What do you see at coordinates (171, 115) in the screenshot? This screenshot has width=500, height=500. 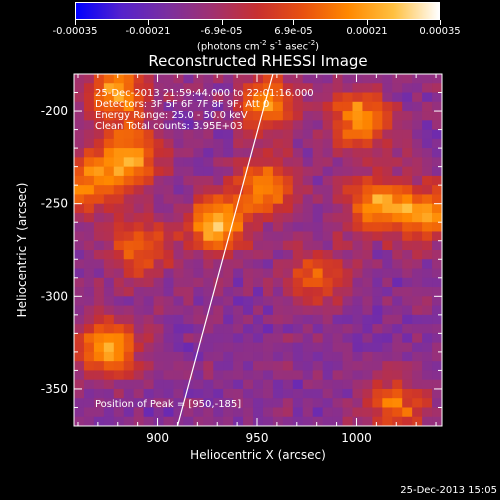 I see `annotation-energy: Energy Range: 25.0 - 50.0 keV` at bounding box center [171, 115].